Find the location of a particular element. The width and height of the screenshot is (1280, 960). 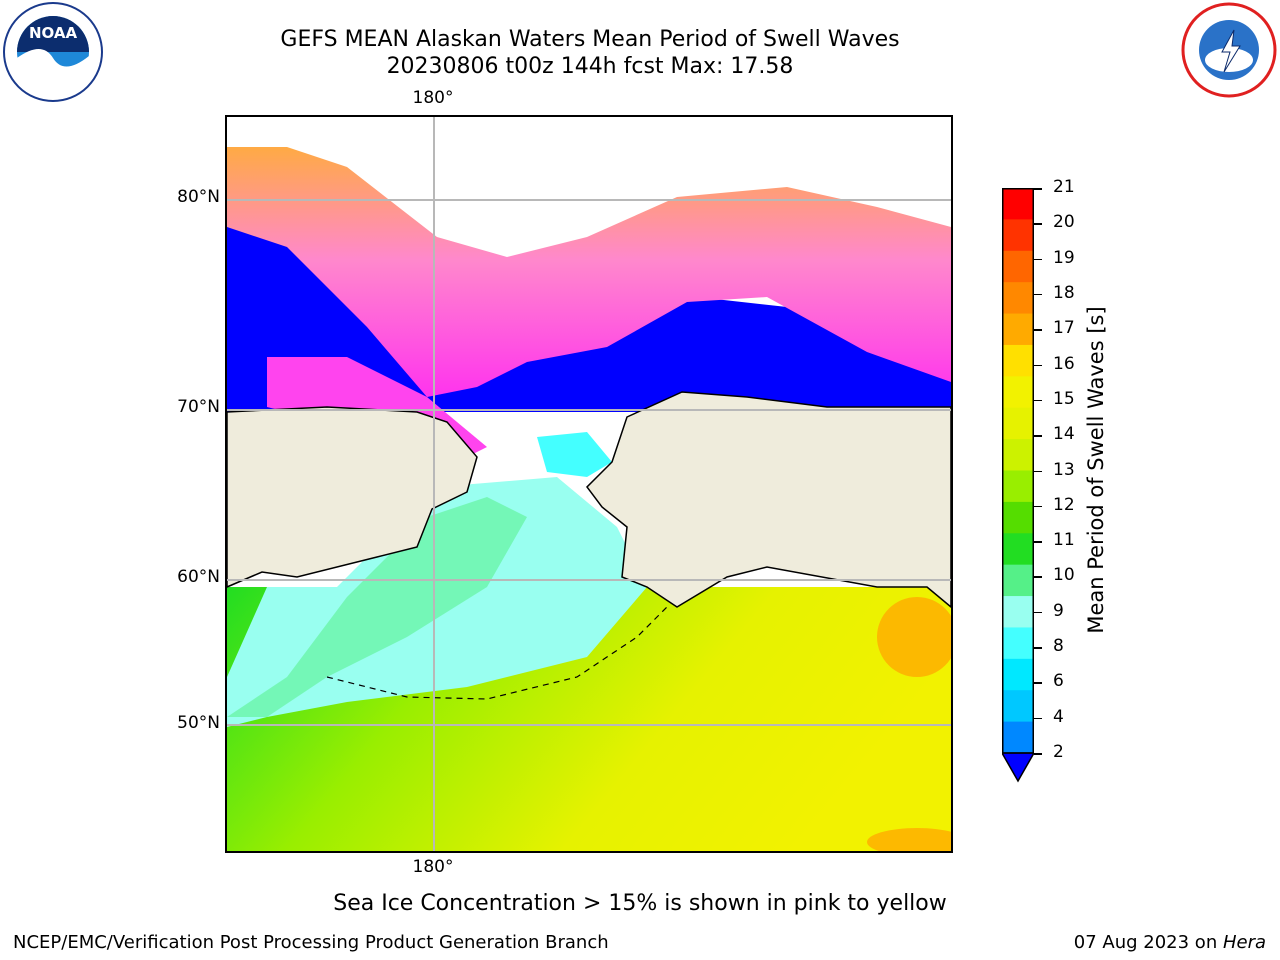

credit-date: 07 Aug 2023 on Hera is located at coordinates (1170, 942).